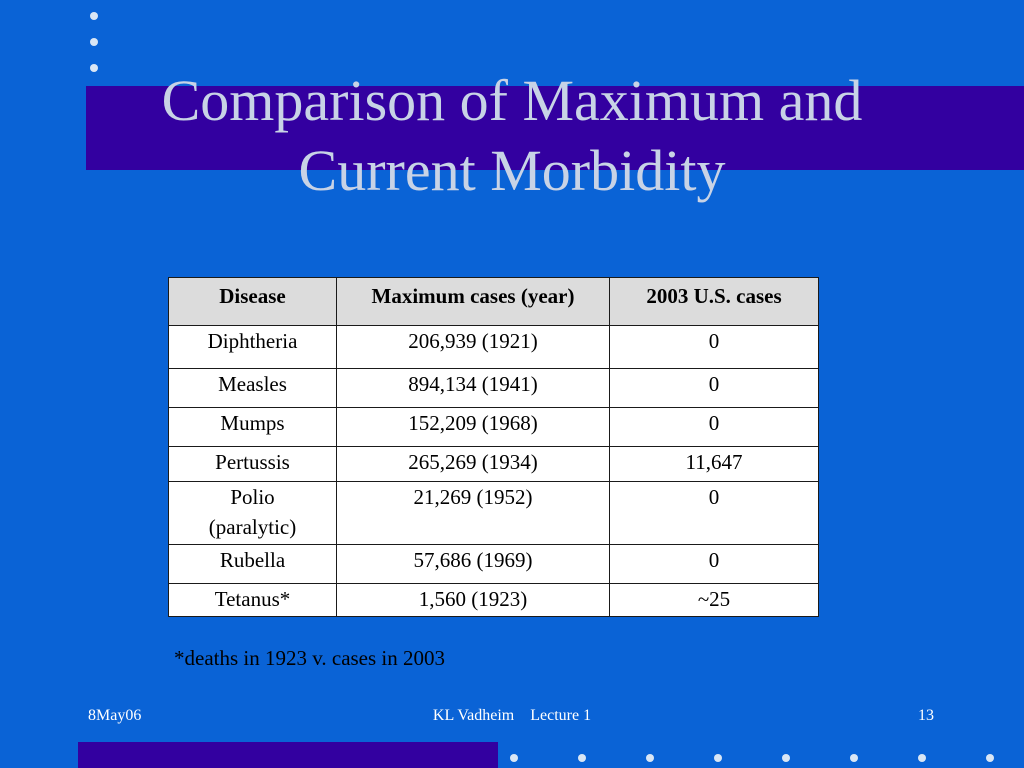 This screenshot has width=1024, height=768. Describe the element at coordinates (714, 600) in the screenshot. I see `cell-current-cases: ~25` at that location.